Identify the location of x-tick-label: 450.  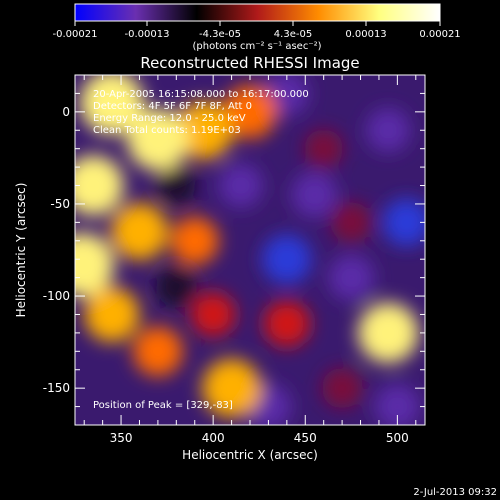
(305, 438).